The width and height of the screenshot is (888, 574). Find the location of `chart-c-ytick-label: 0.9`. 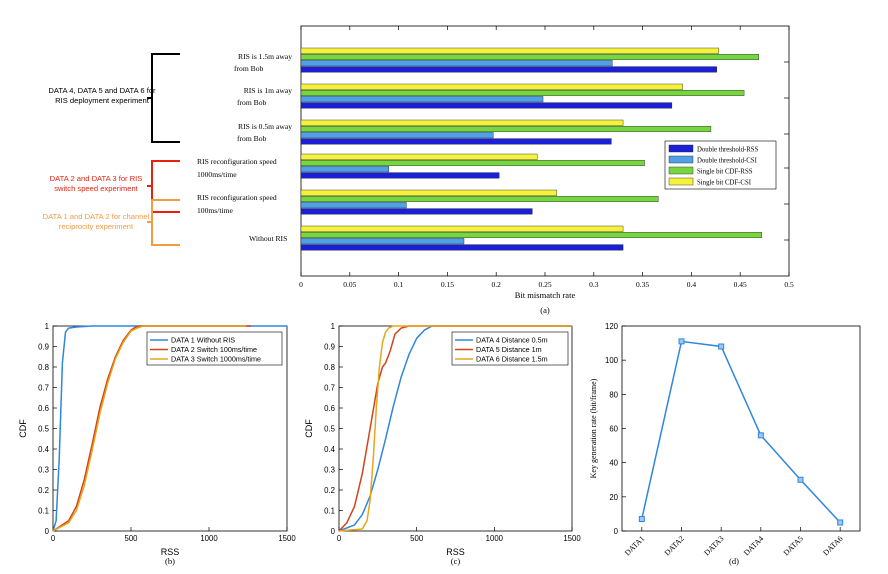

chart-c-ytick-label: 0.9 is located at coordinates (329, 347).